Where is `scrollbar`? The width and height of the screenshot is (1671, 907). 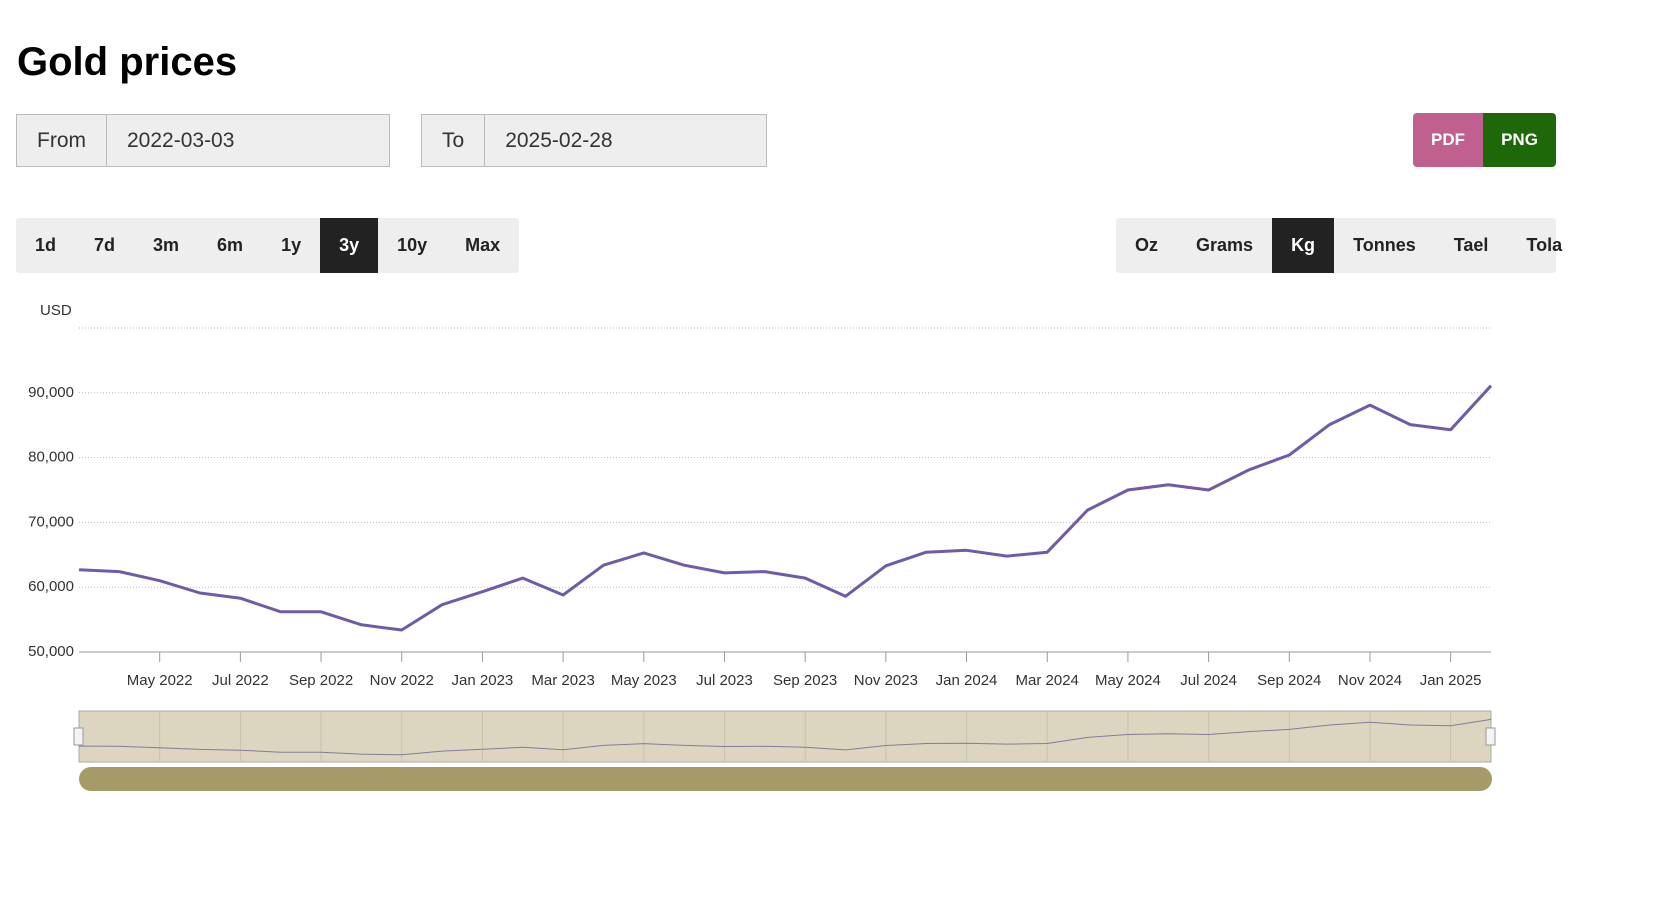 scrollbar is located at coordinates (785, 779).